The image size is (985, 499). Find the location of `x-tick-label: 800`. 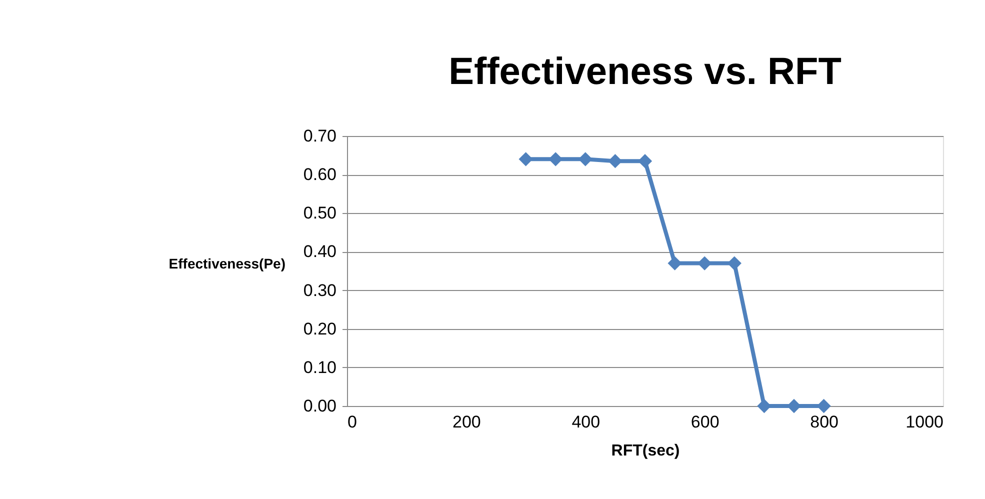

x-tick-label: 800 is located at coordinates (824, 422).